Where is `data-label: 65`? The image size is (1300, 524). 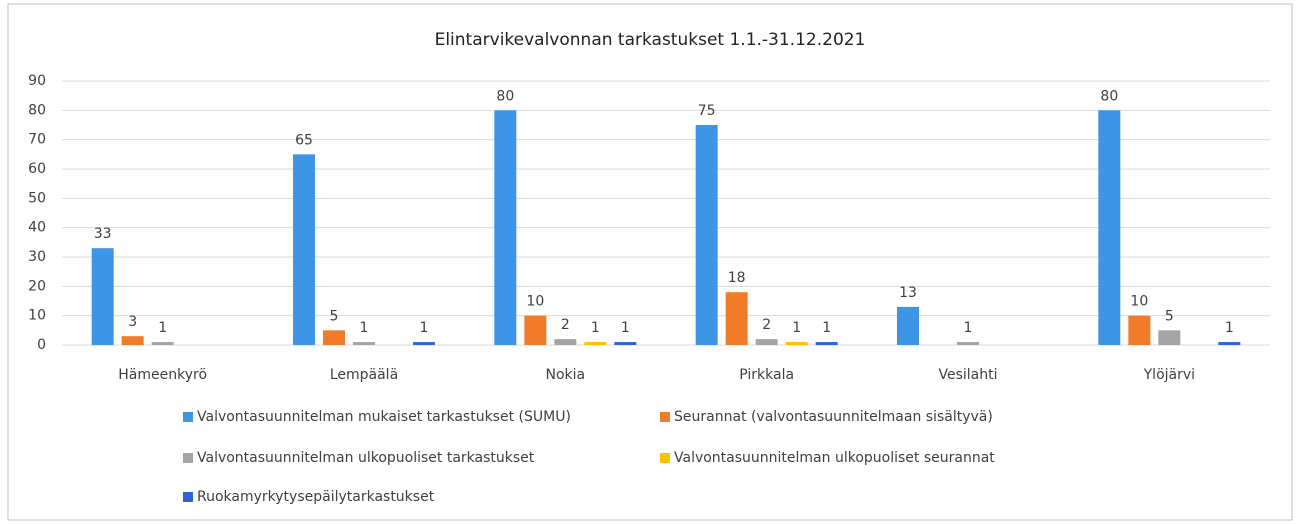
data-label: 65 is located at coordinates (304, 140).